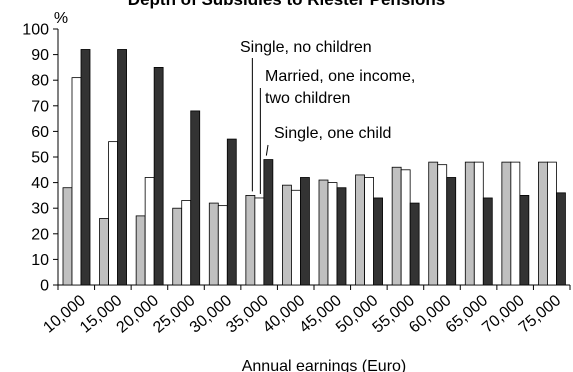 Image resolution: width=573 pixels, height=372 pixels. I want to click on bar-single-no-children-65,000, so click(469, 223).